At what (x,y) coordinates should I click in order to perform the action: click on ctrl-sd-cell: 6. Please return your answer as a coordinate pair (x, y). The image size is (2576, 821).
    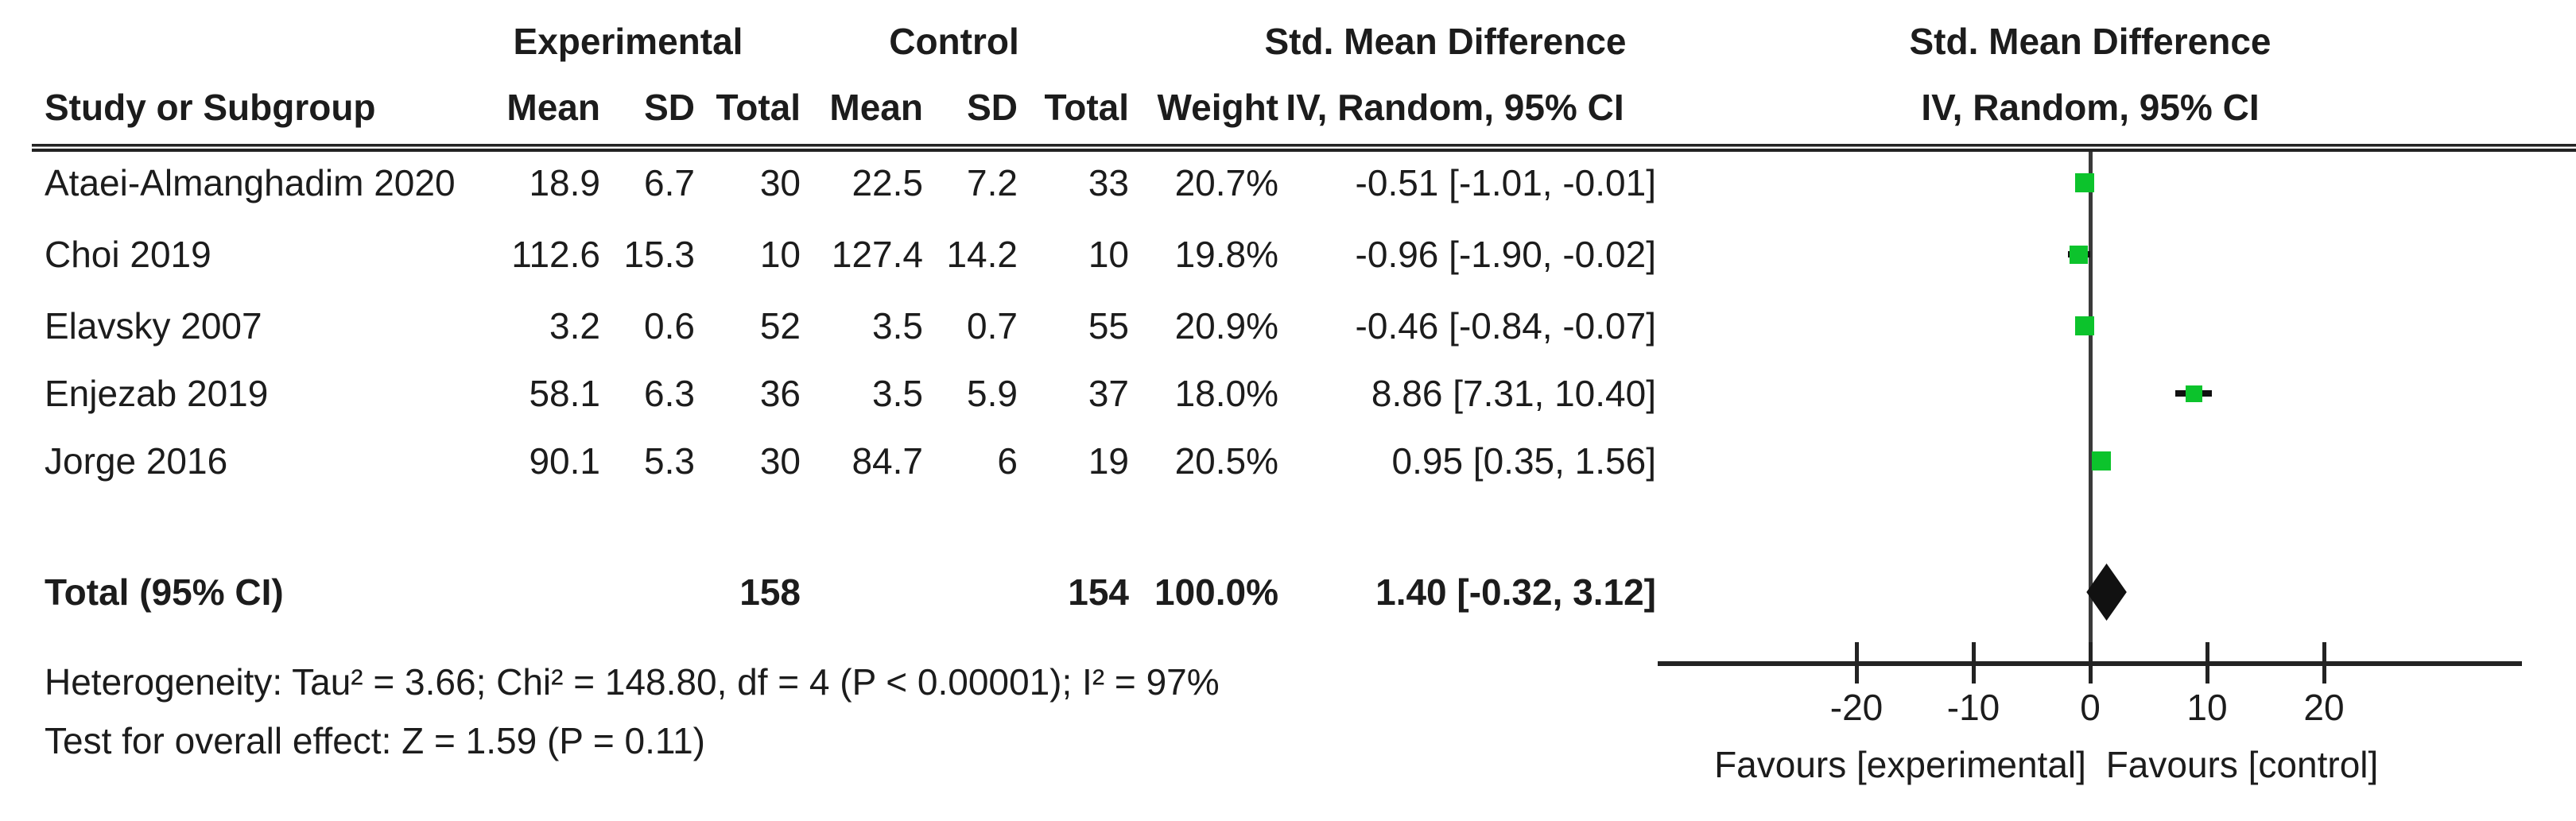
    Looking at the image, I should click on (1007, 461).